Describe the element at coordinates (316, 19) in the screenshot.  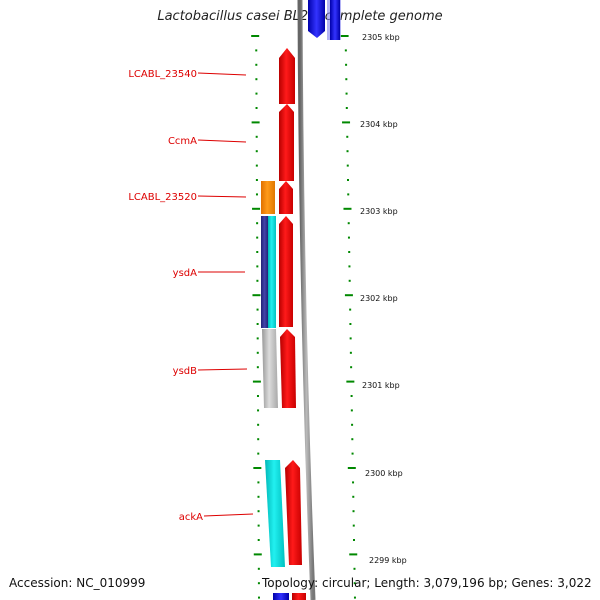
I see `gene-blue-top` at that location.